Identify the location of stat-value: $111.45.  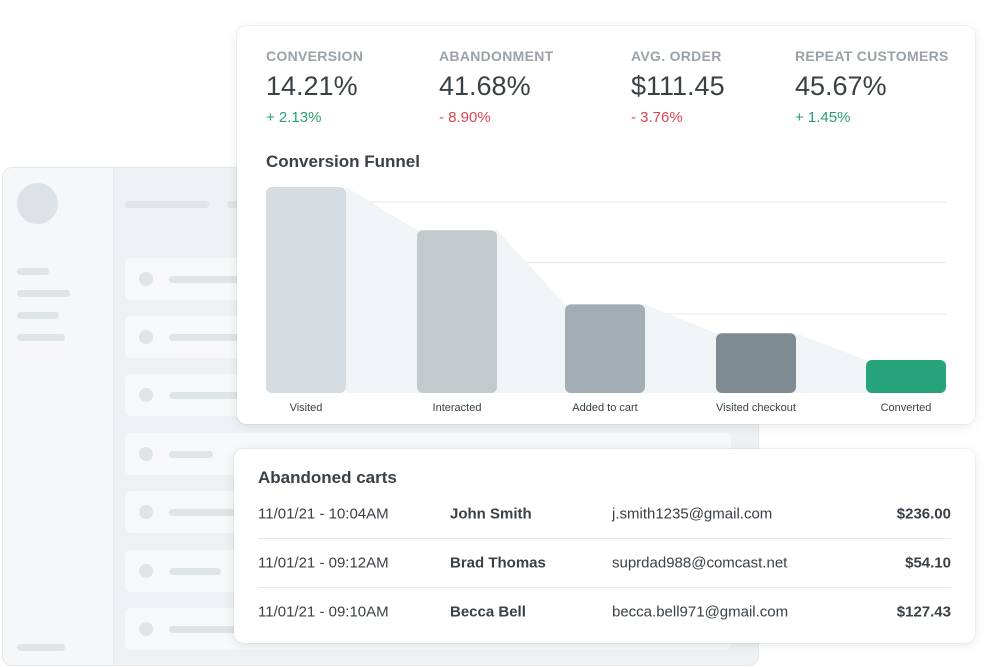
(678, 86).